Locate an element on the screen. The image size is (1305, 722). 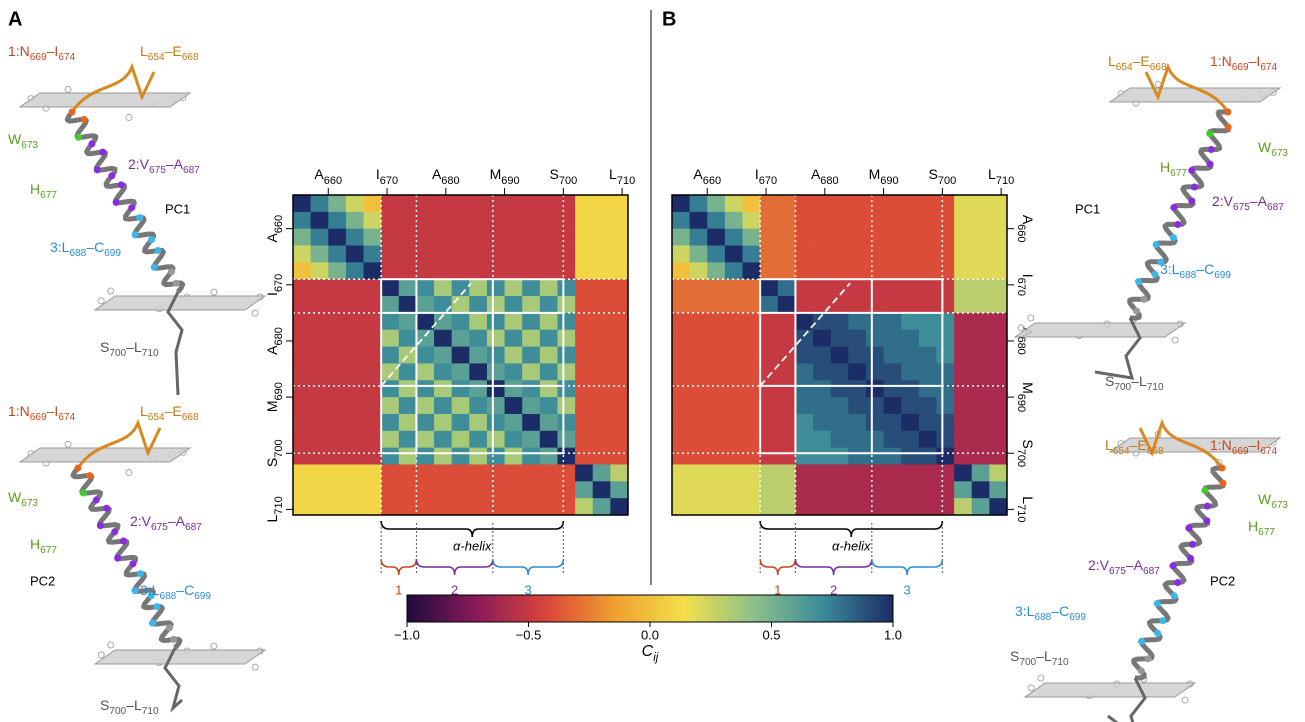
structure-label-part: 688 is located at coordinates (167, 596).